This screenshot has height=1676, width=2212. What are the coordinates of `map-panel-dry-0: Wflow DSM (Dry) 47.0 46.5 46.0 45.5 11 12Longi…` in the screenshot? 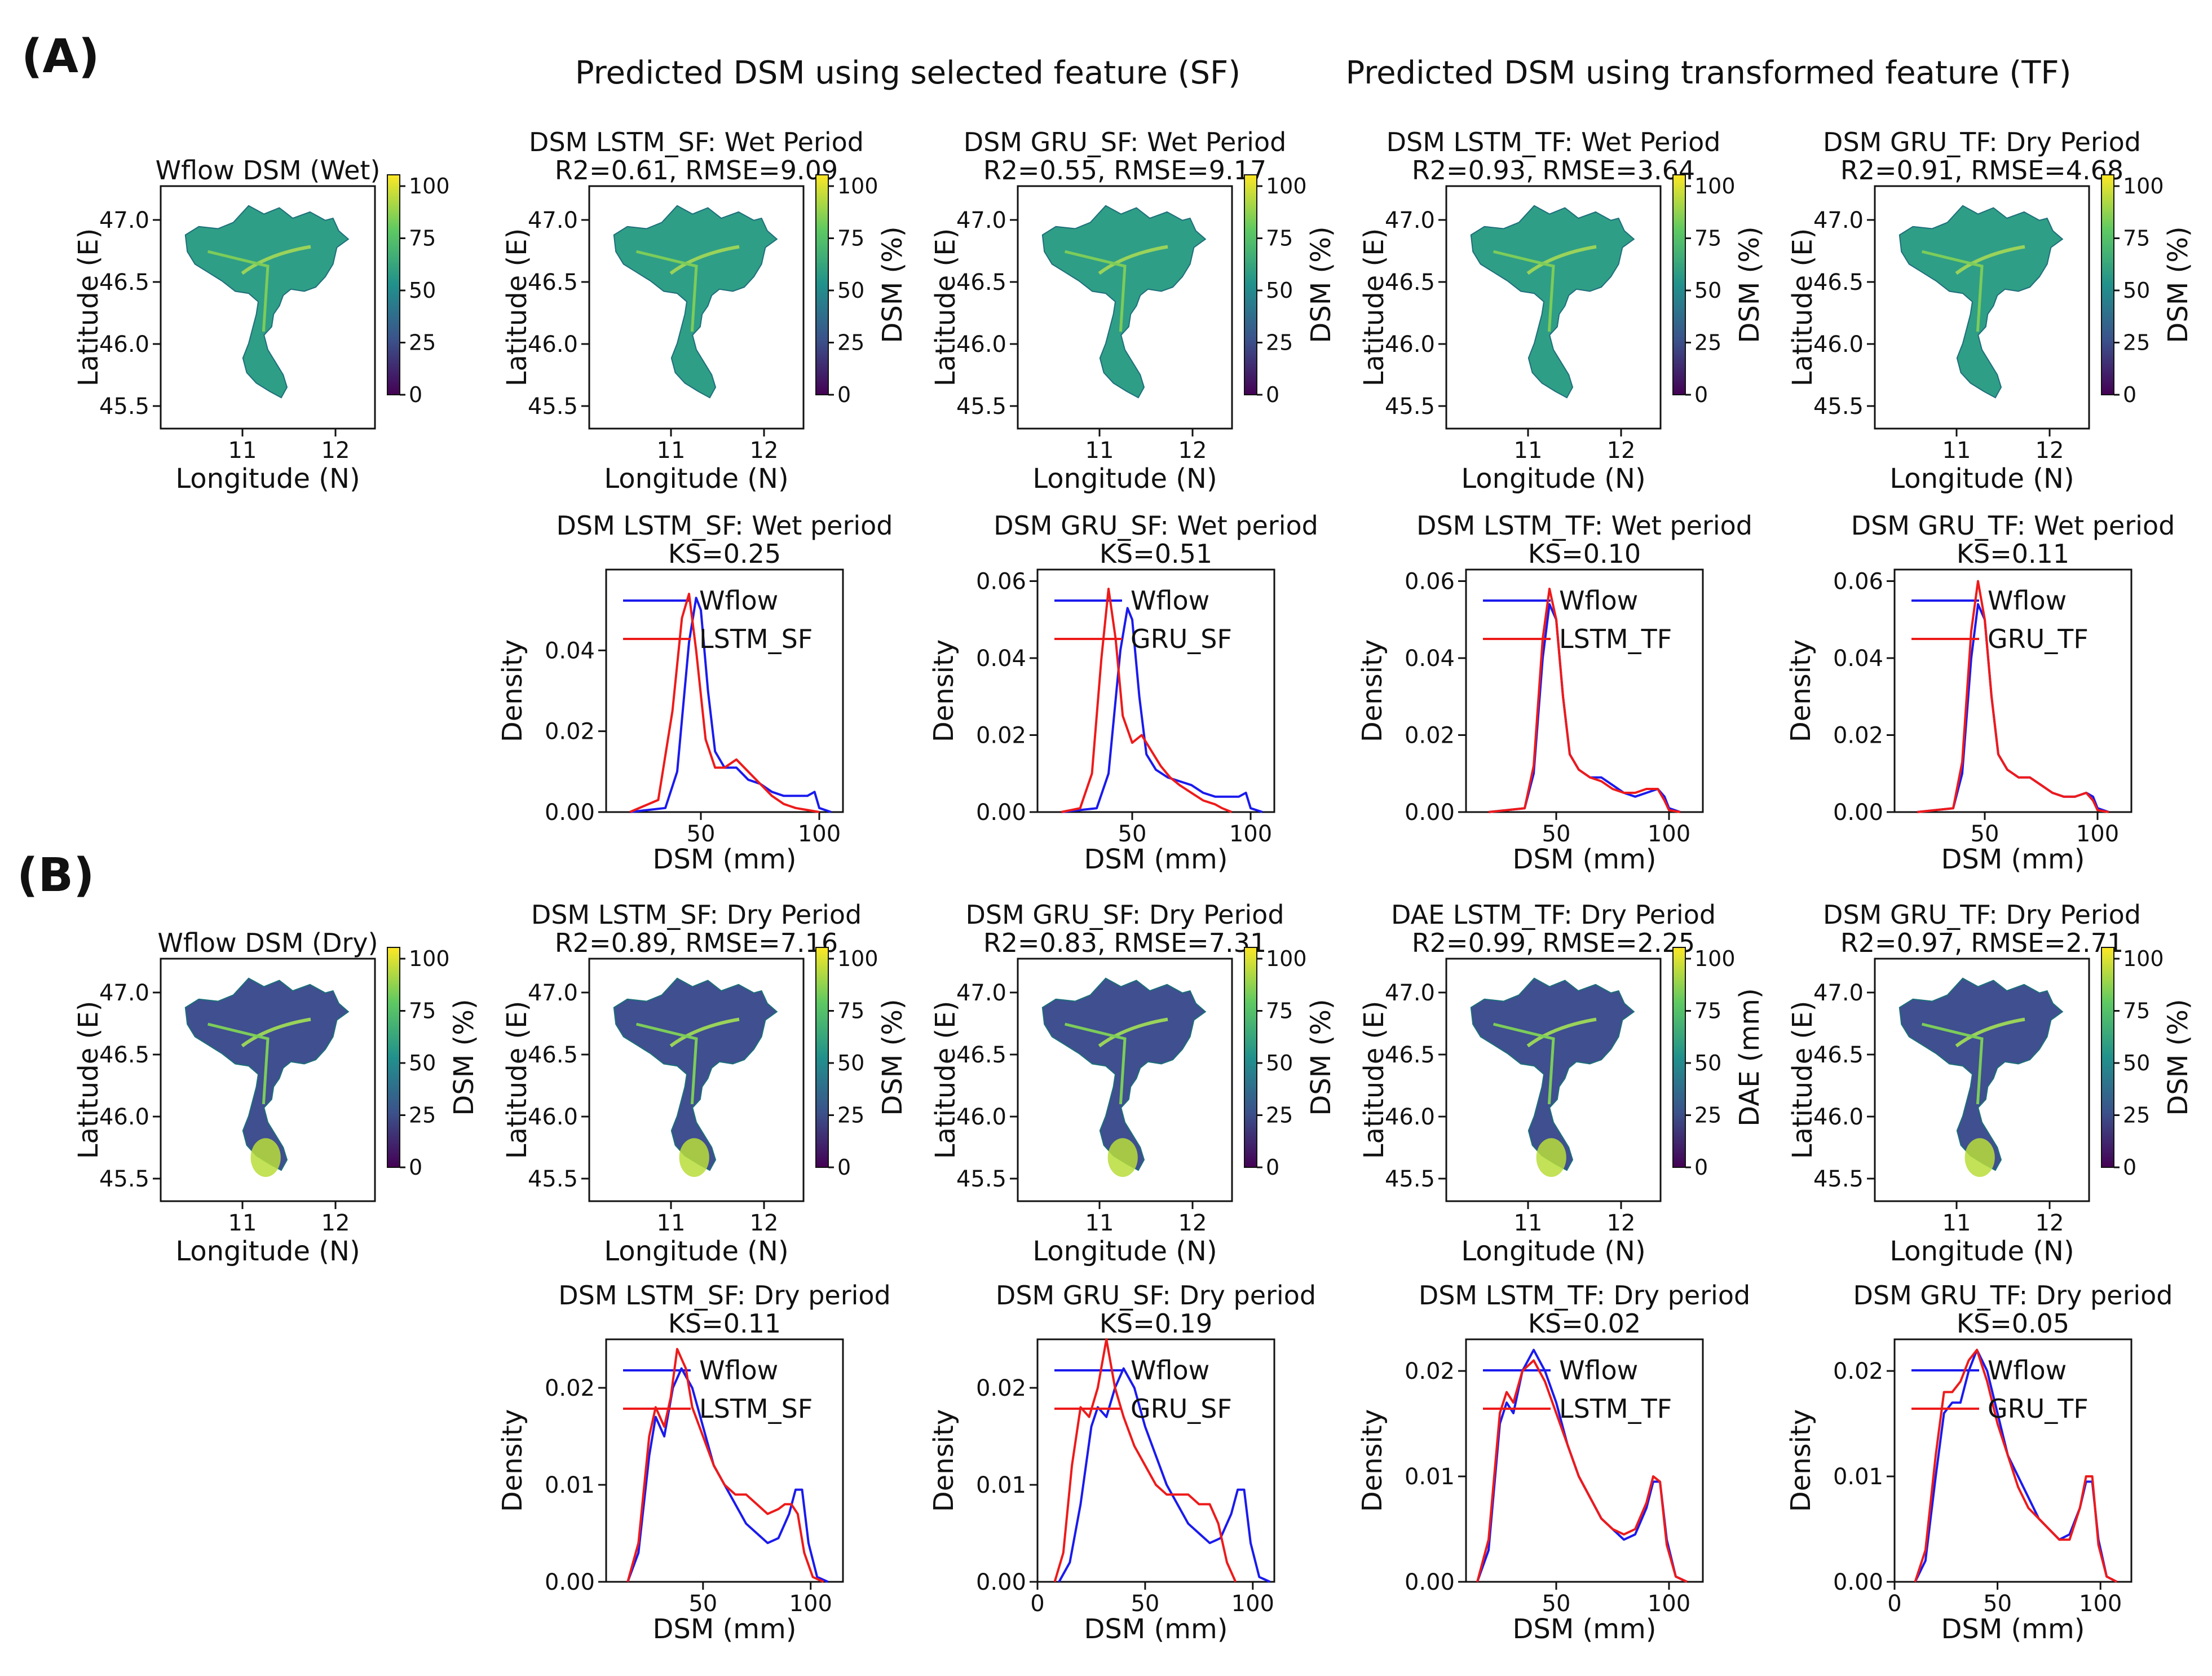 It's located at (276, 1097).